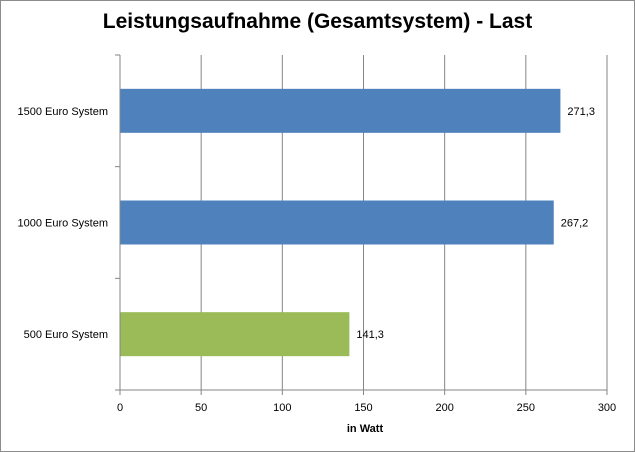 This screenshot has width=635, height=452. Describe the element at coordinates (63, 112) in the screenshot. I see `category-label-1: 1500 Euro System` at that location.